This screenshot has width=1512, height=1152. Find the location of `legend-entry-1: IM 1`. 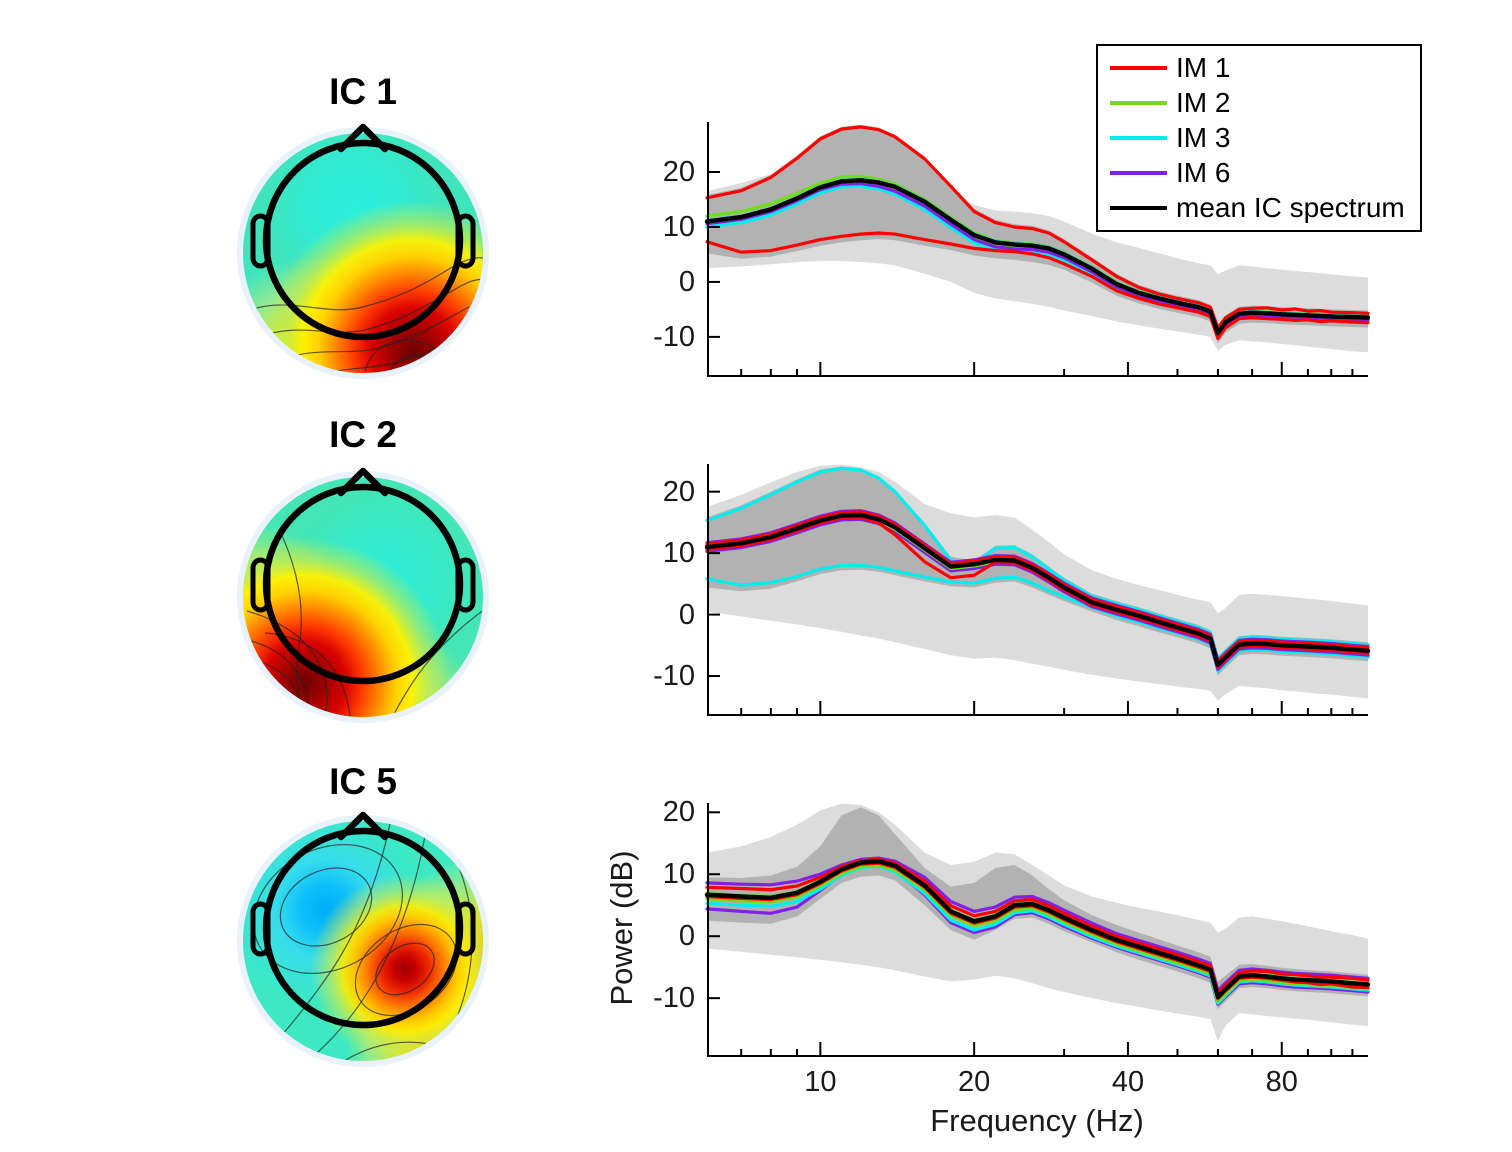

legend-entry-1: IM 1 is located at coordinates (1265, 68).